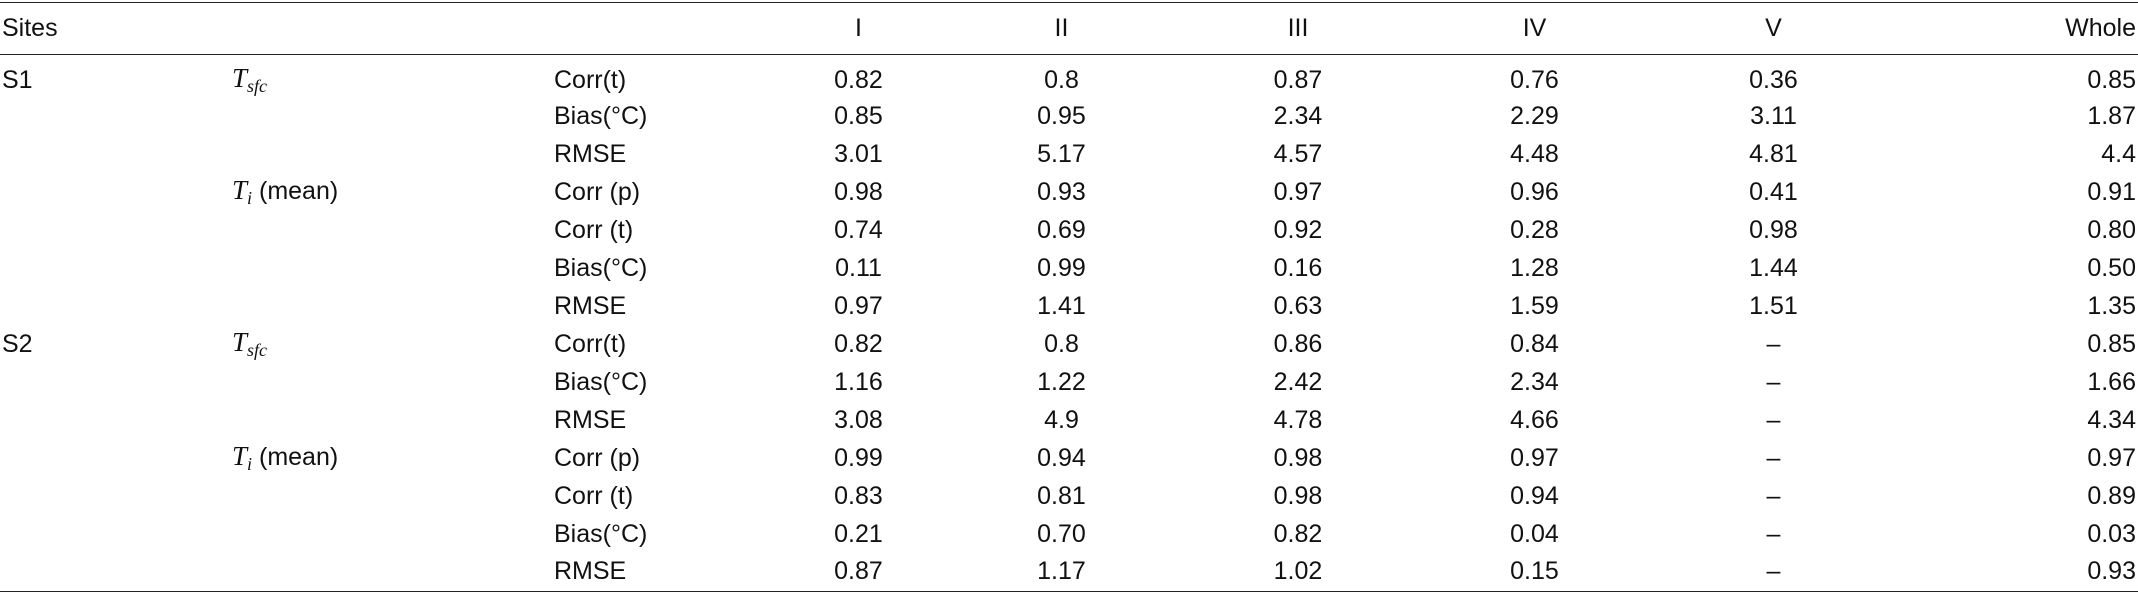 This screenshot has height=603, width=2138. What do you see at coordinates (1534, 115) in the screenshot?
I see `value-iv: 2.29` at bounding box center [1534, 115].